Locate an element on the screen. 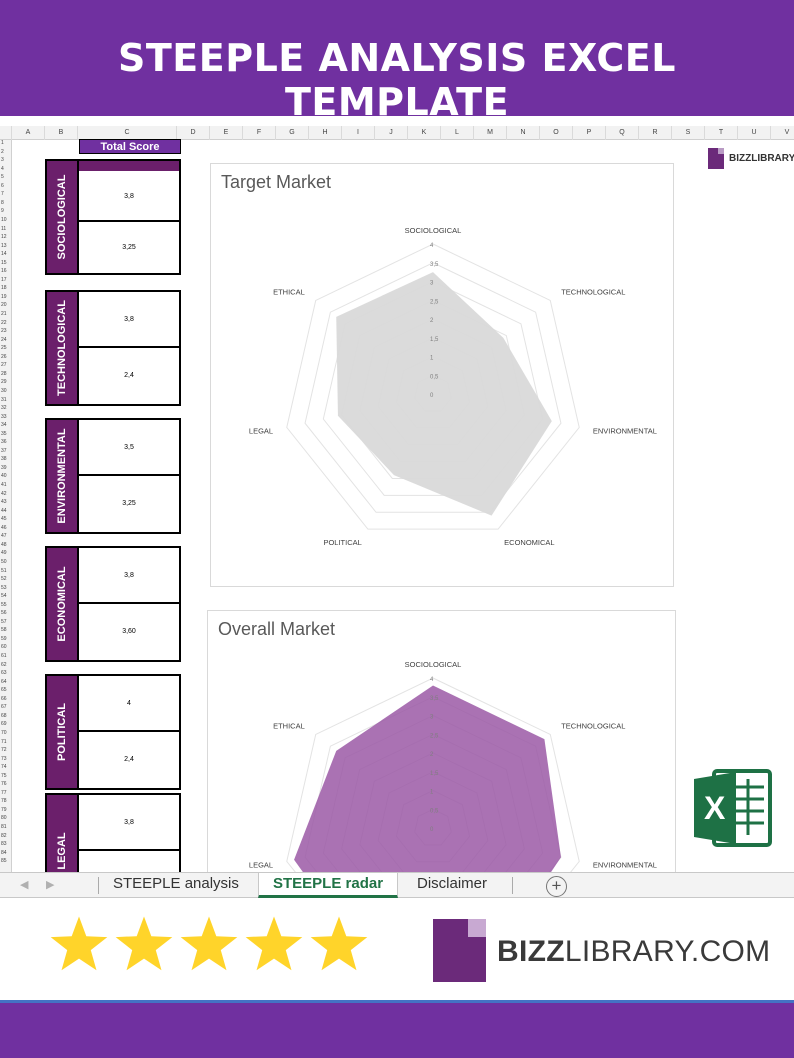 The image size is (794, 1058). column-header: F is located at coordinates (259, 133).